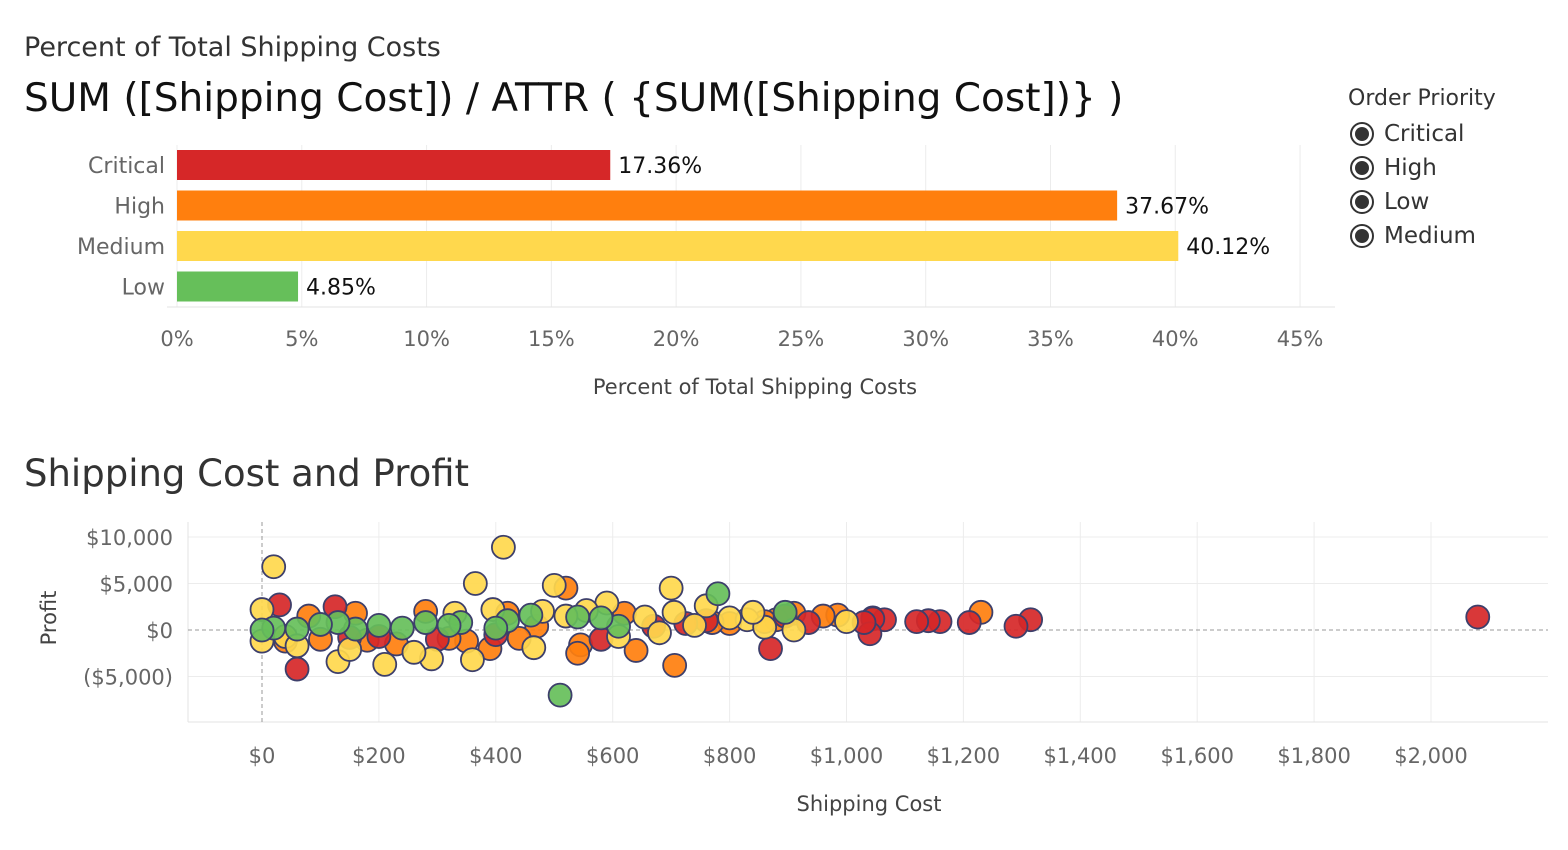 Image resolution: width=1568 pixels, height=850 pixels. I want to click on bar-medium, so click(678, 246).